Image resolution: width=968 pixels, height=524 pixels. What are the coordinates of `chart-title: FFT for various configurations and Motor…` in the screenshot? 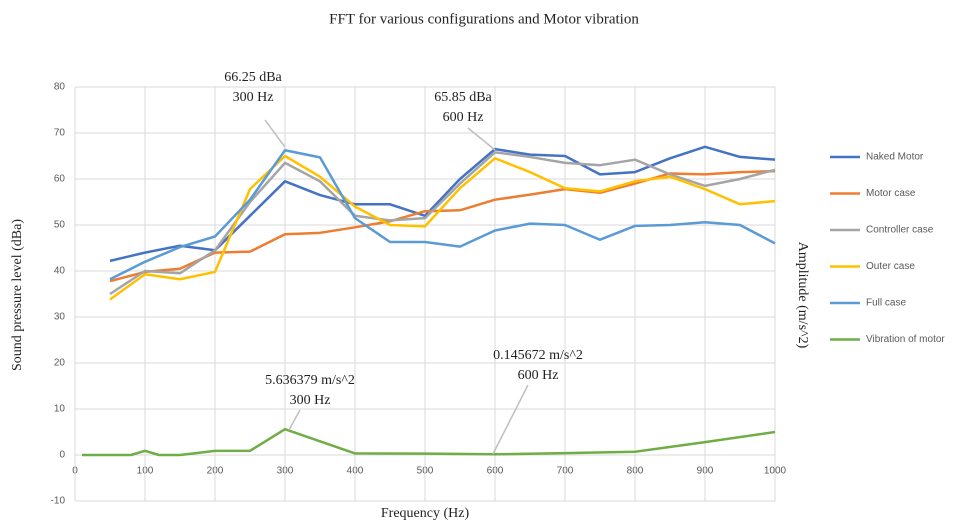 It's located at (484, 19).